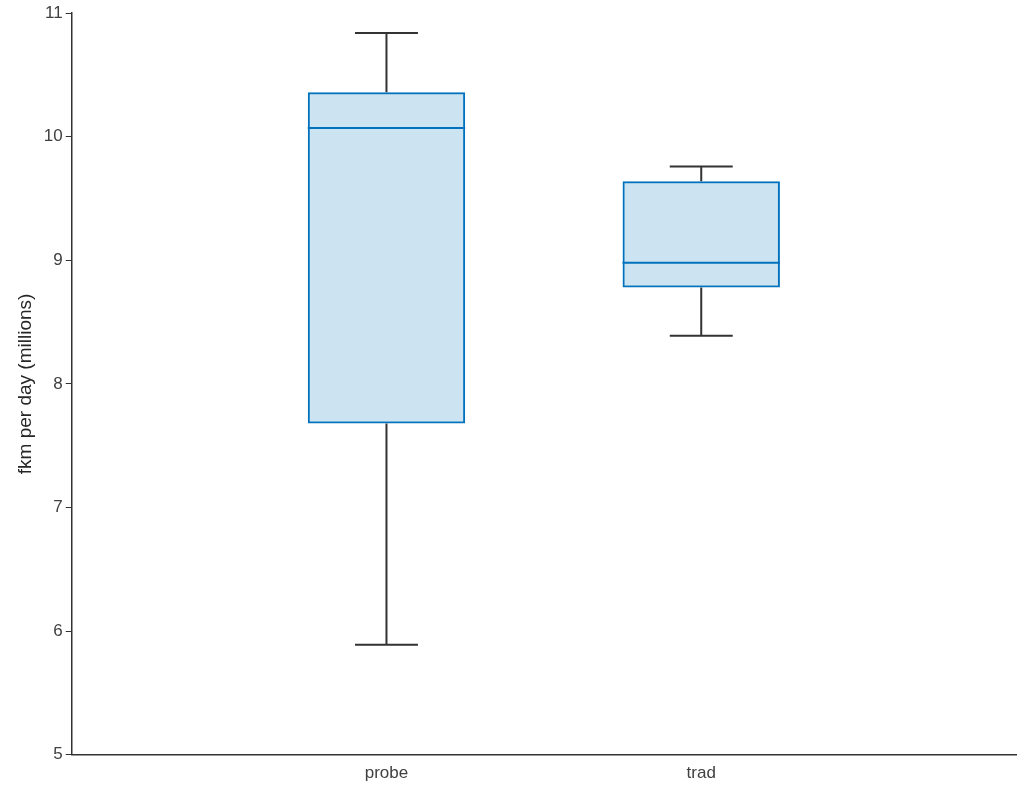  What do you see at coordinates (24, 384) in the screenshot?
I see `y-axis-title: fkm per day (millions)` at bounding box center [24, 384].